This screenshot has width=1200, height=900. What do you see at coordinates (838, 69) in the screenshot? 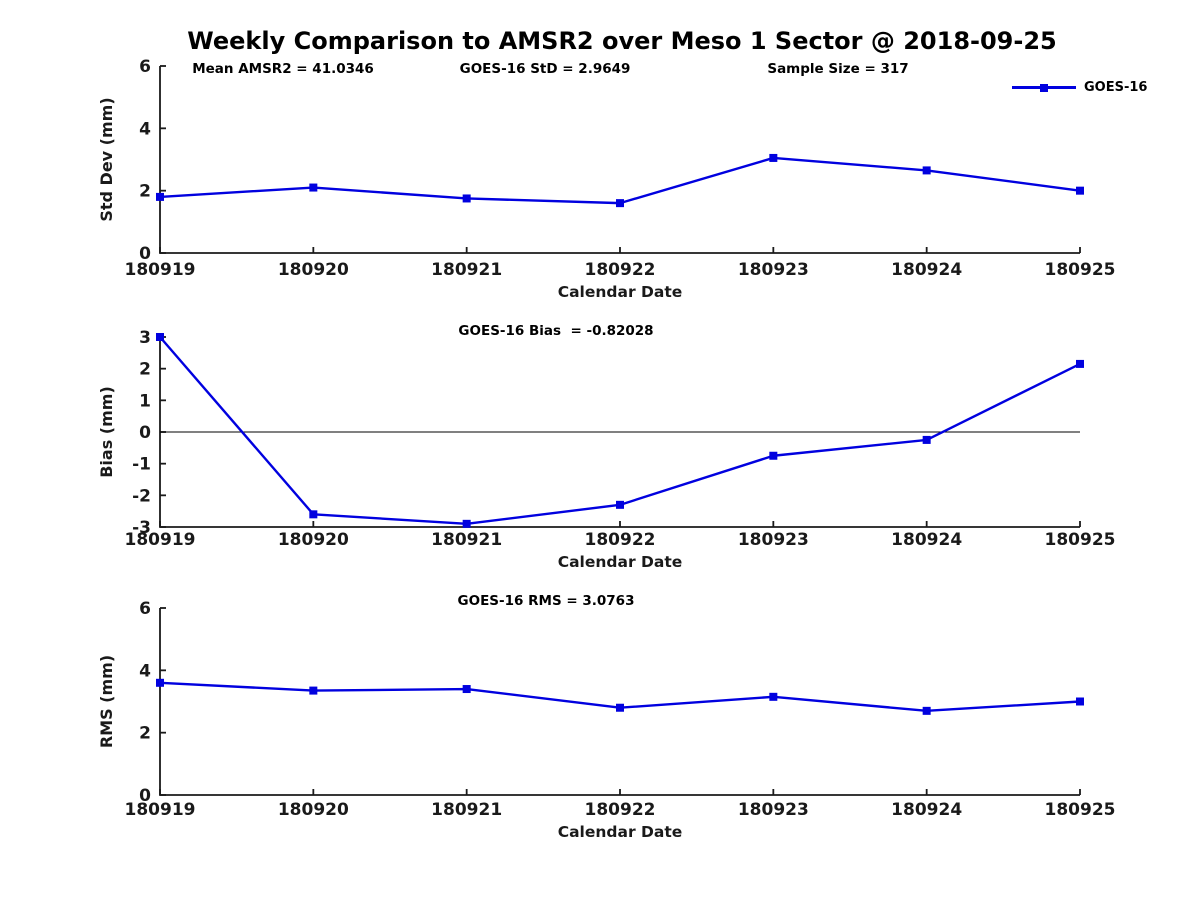
I see `annotation-sample-size: Sample Size = 317` at bounding box center [838, 69].